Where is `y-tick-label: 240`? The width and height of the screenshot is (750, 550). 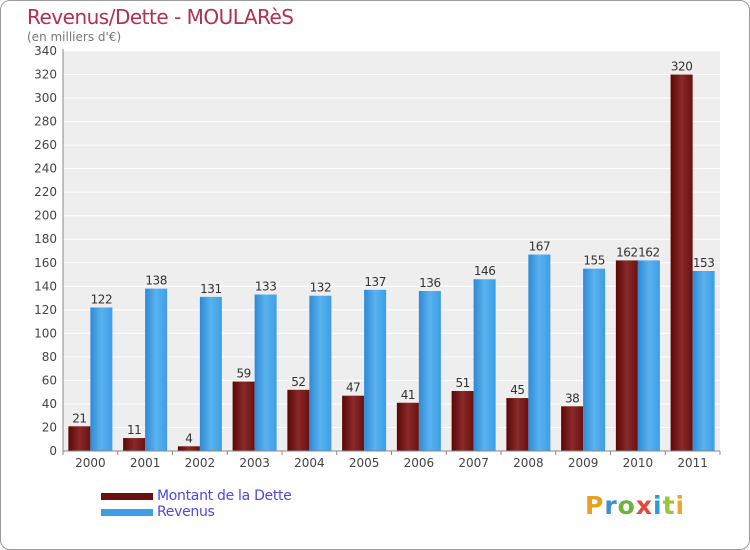
y-tick-label: 240 is located at coordinates (45, 169).